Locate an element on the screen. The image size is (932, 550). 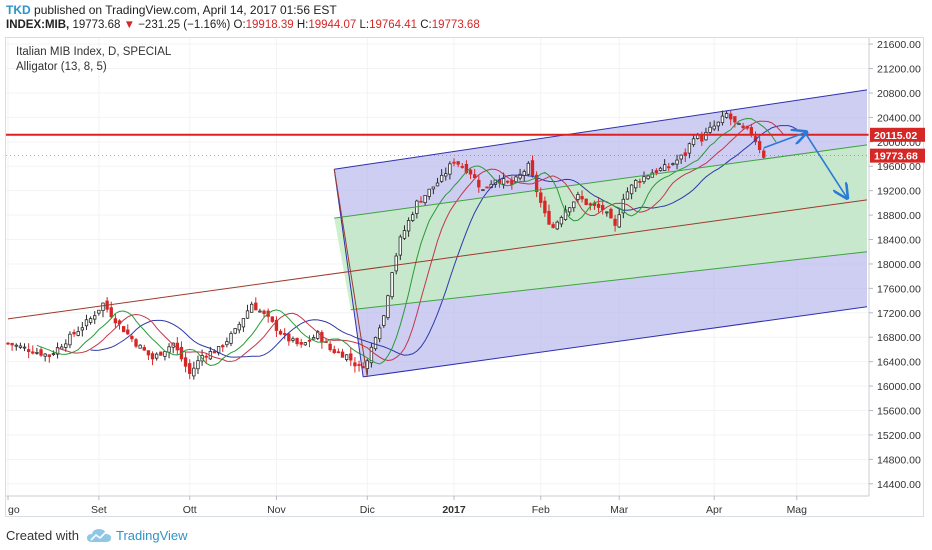
down-arrow-icon: ▼ is located at coordinates (129, 25).